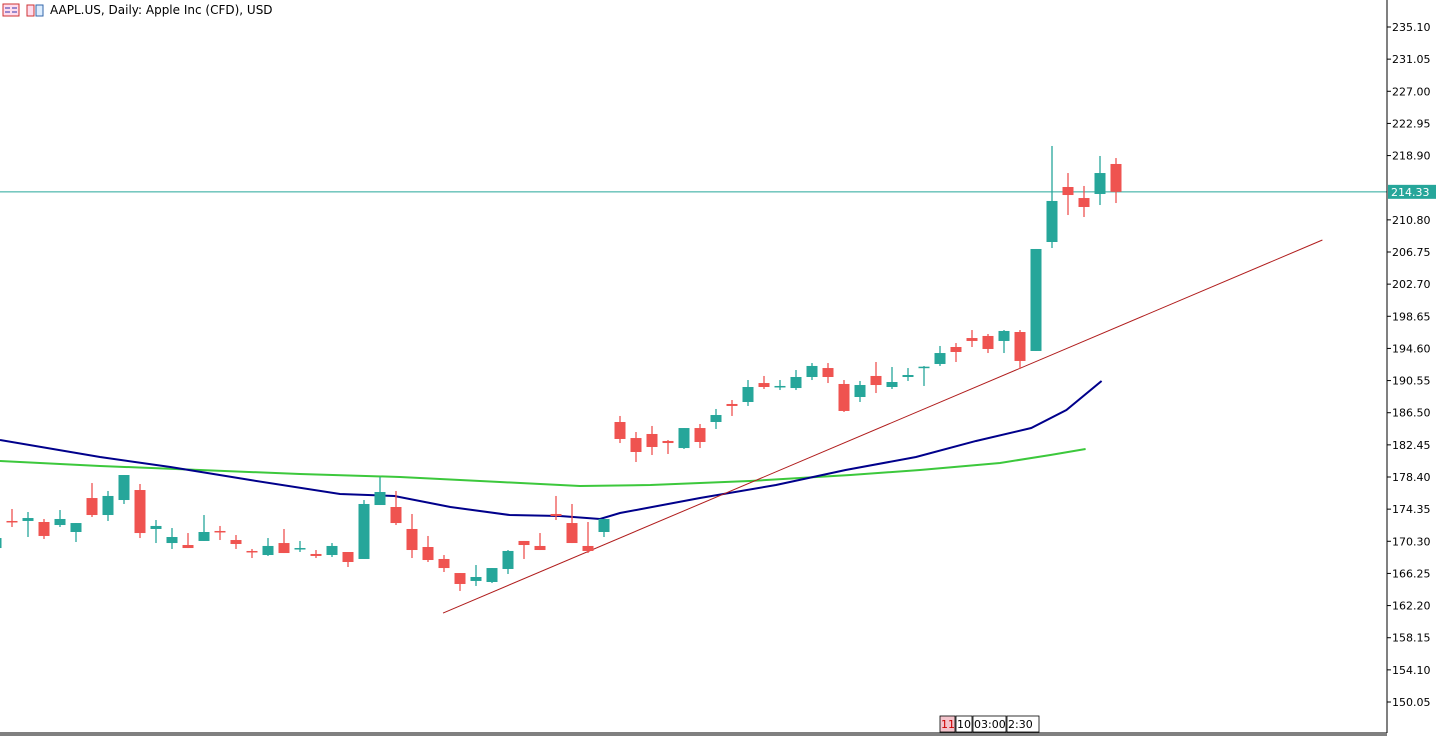  What do you see at coordinates (1411, 381) in the screenshot?
I see `y-tick-label: 190.55` at bounding box center [1411, 381].